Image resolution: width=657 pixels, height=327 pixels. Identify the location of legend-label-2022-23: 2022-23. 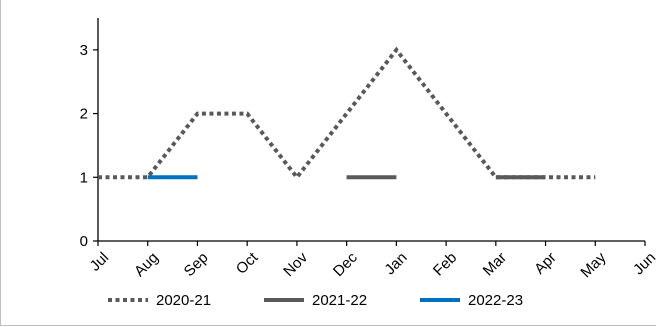
(495, 300).